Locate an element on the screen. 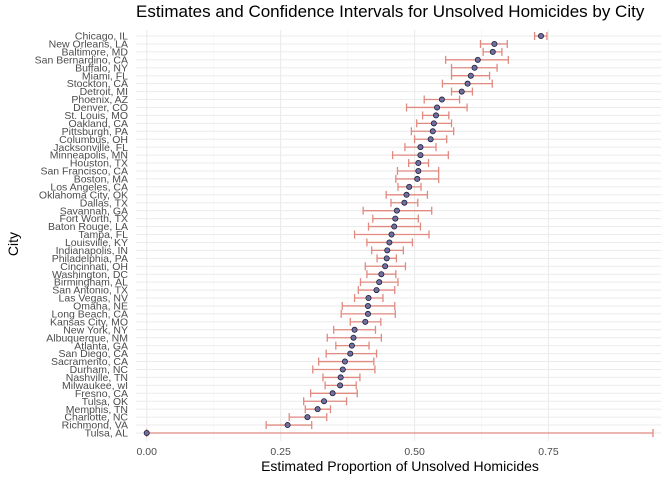  y-tick-label: Albuquerque, NM is located at coordinates (87, 338).